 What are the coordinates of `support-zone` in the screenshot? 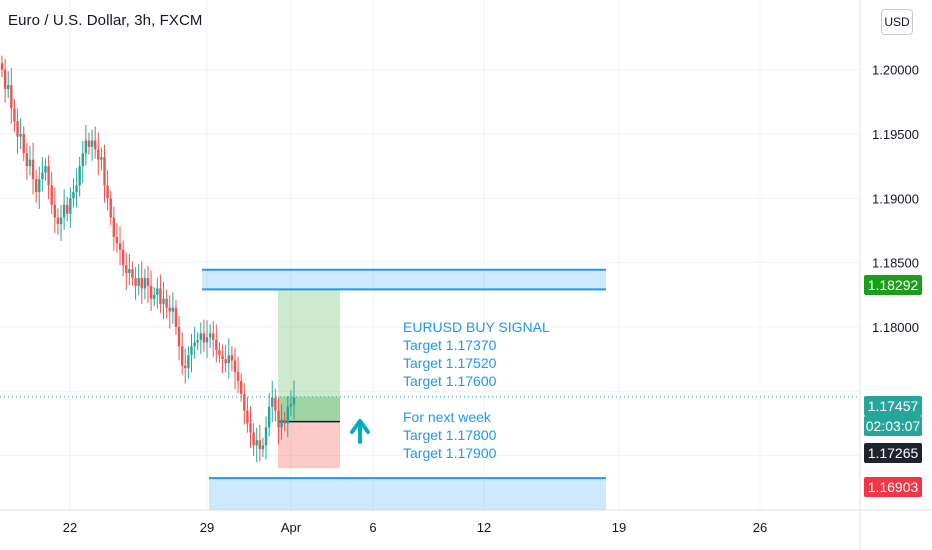 It's located at (407, 494).